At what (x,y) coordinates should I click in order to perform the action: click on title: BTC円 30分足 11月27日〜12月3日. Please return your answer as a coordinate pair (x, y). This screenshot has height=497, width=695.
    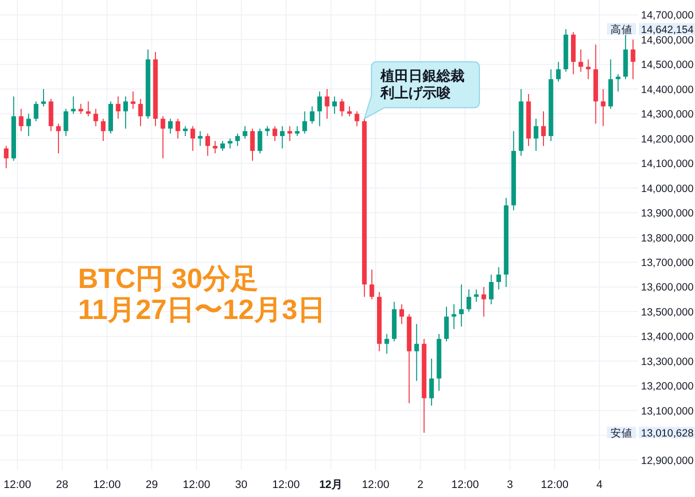
    Looking at the image, I should click on (202, 294).